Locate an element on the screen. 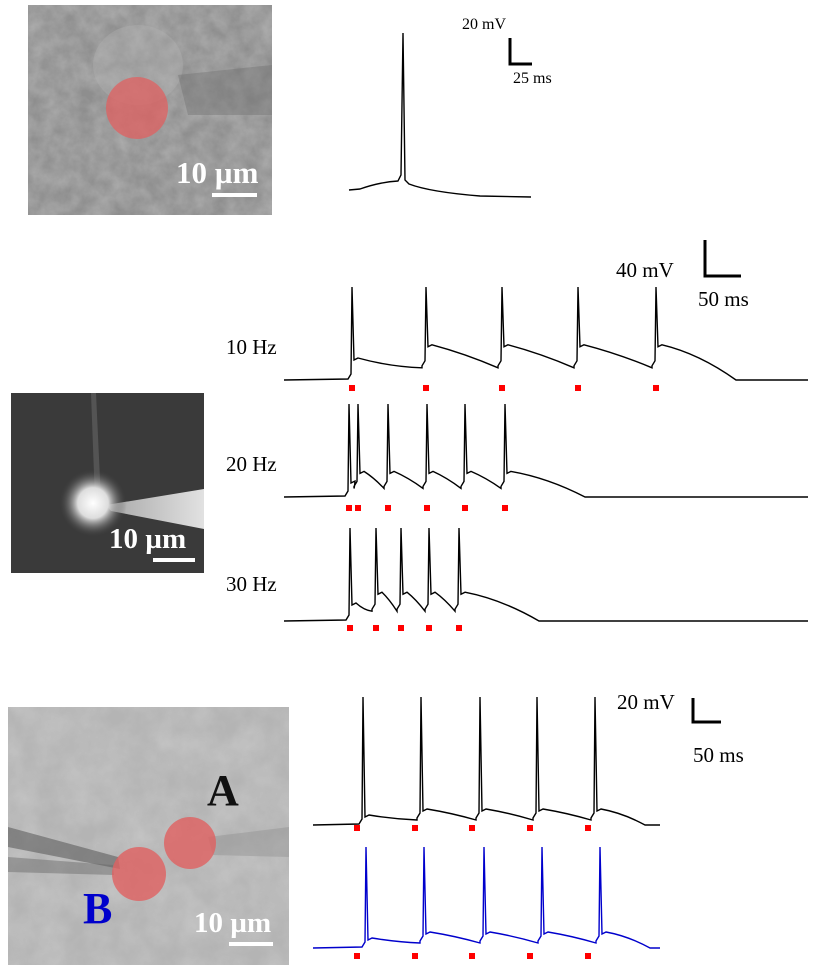  trace-30hz is located at coordinates (545, 574).